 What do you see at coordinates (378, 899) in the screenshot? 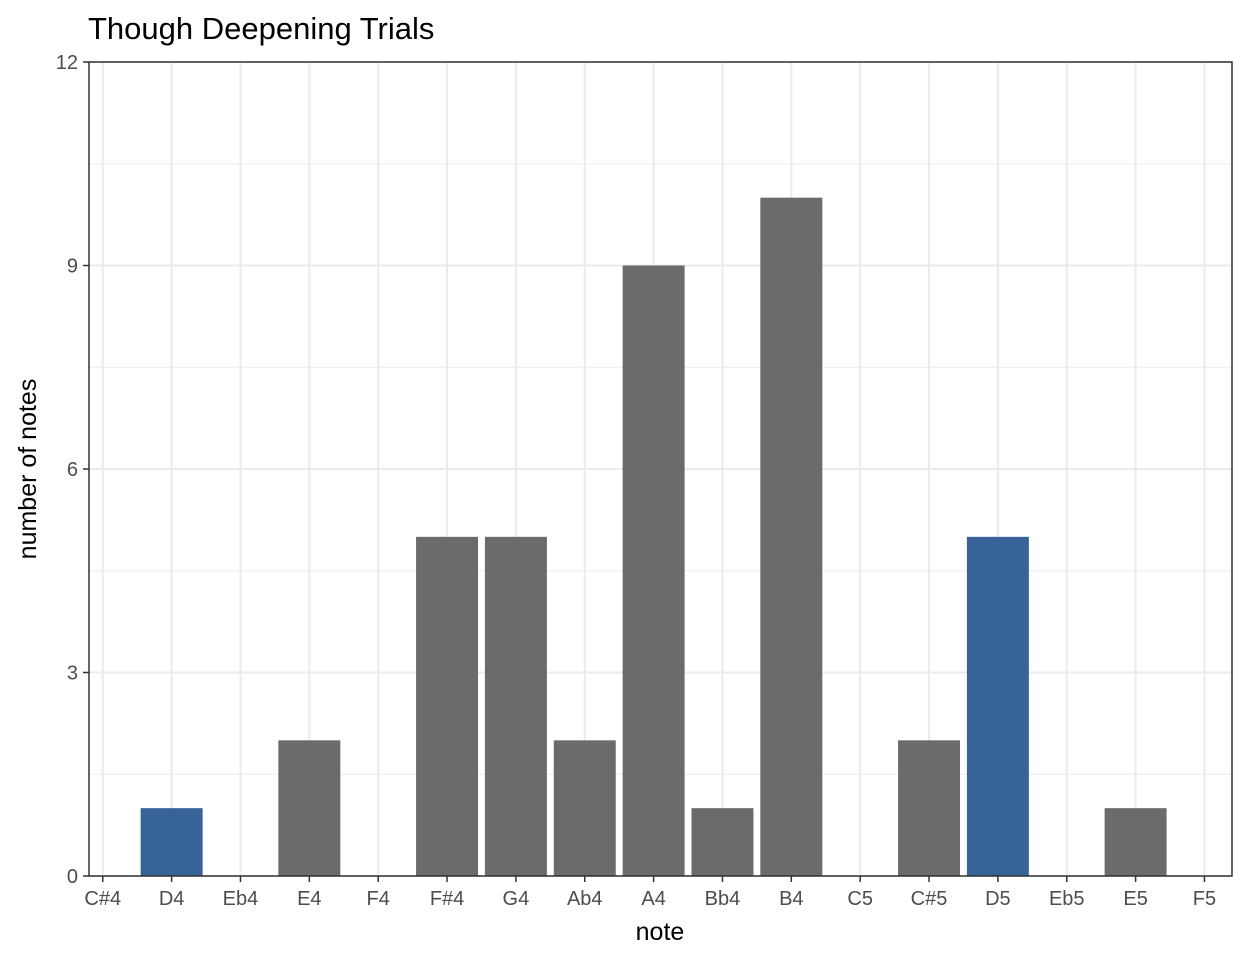
I see `x-tick-label: F4` at bounding box center [378, 899].